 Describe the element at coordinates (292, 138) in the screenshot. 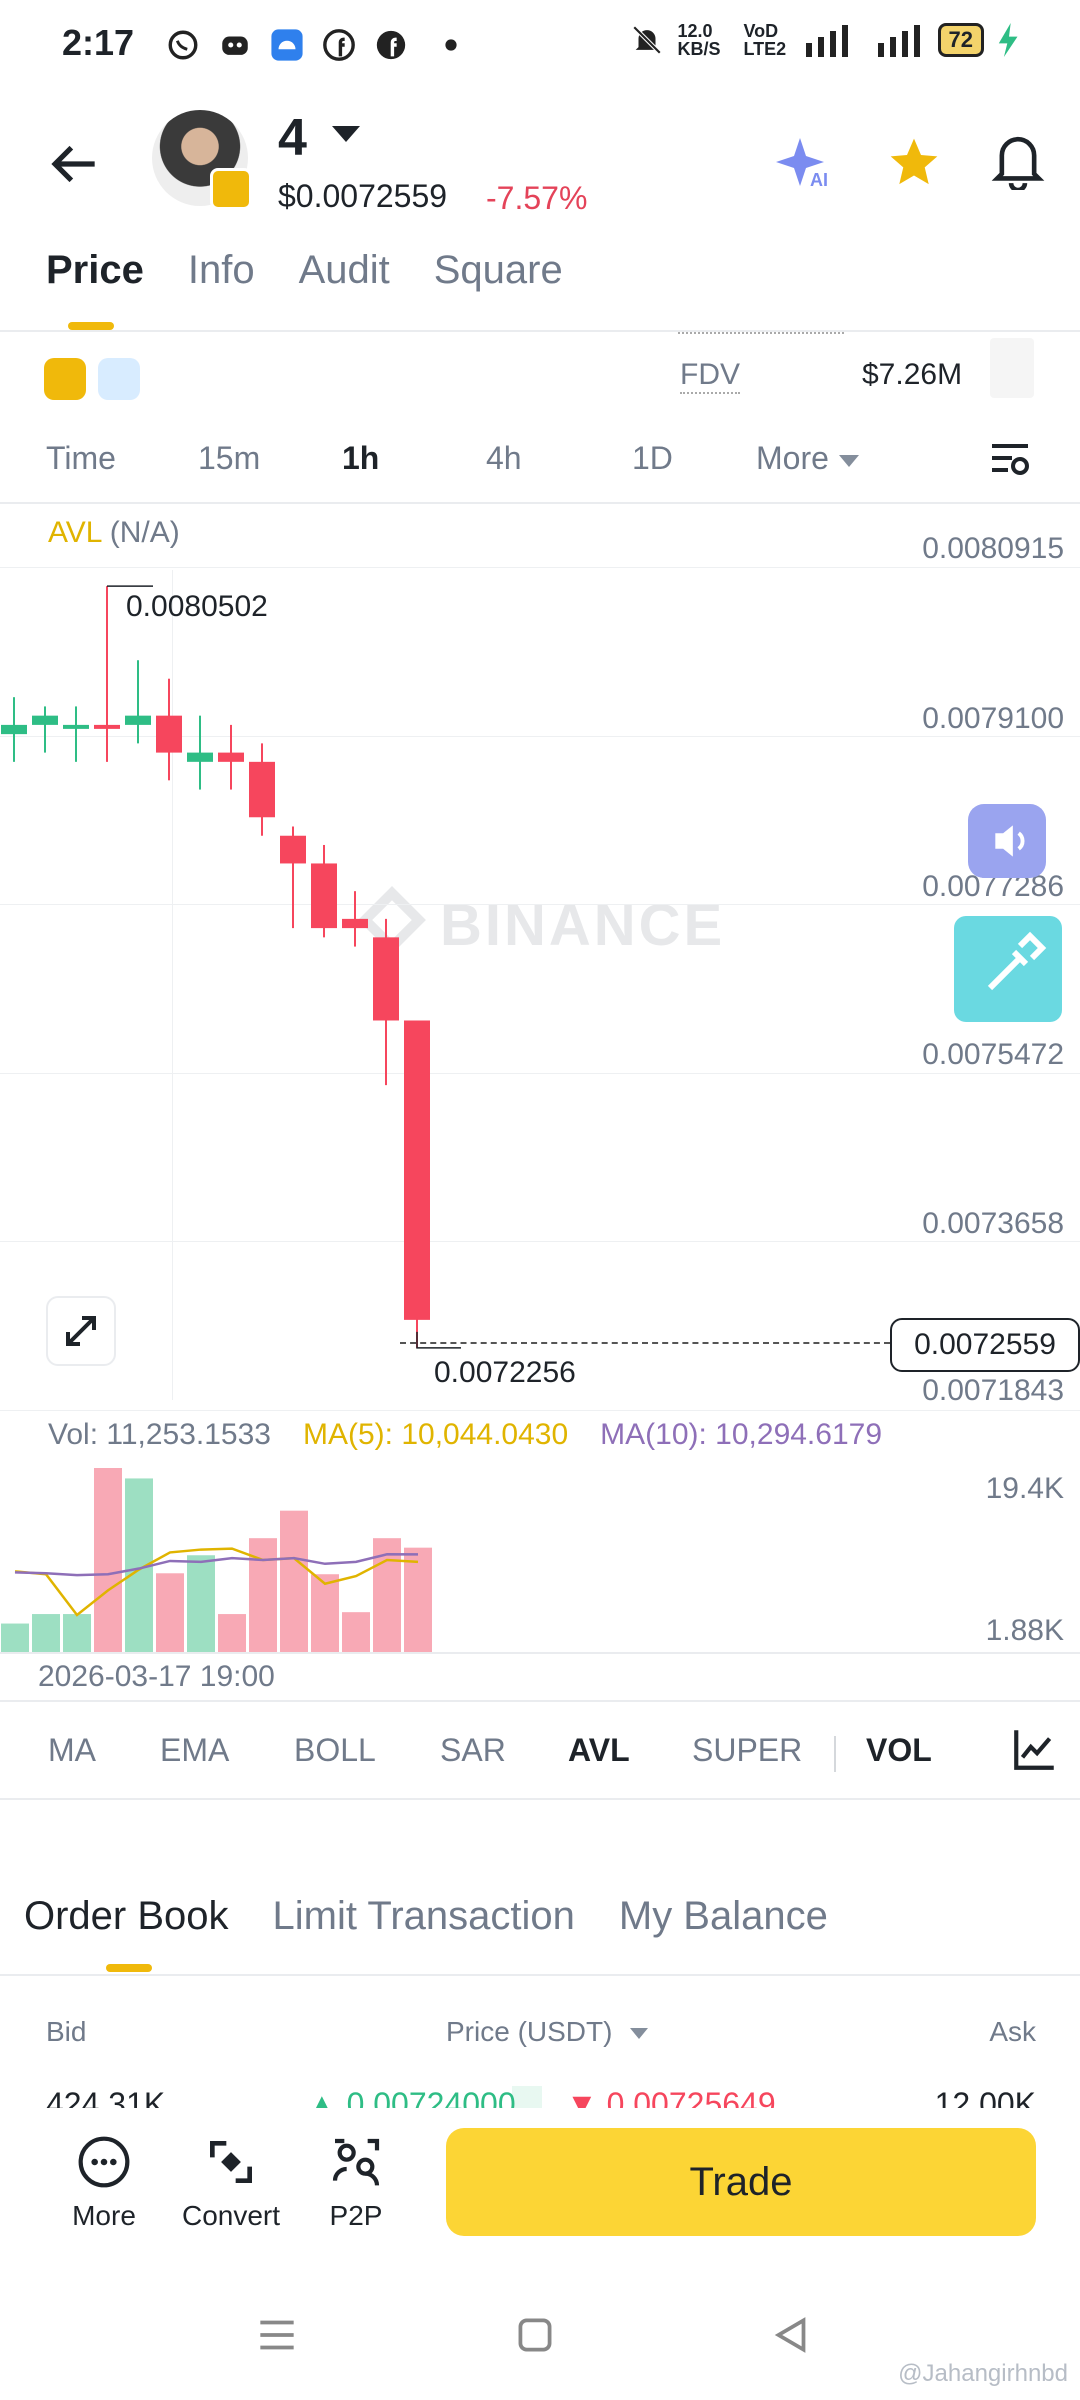

I see `token-ticker: 4` at that location.